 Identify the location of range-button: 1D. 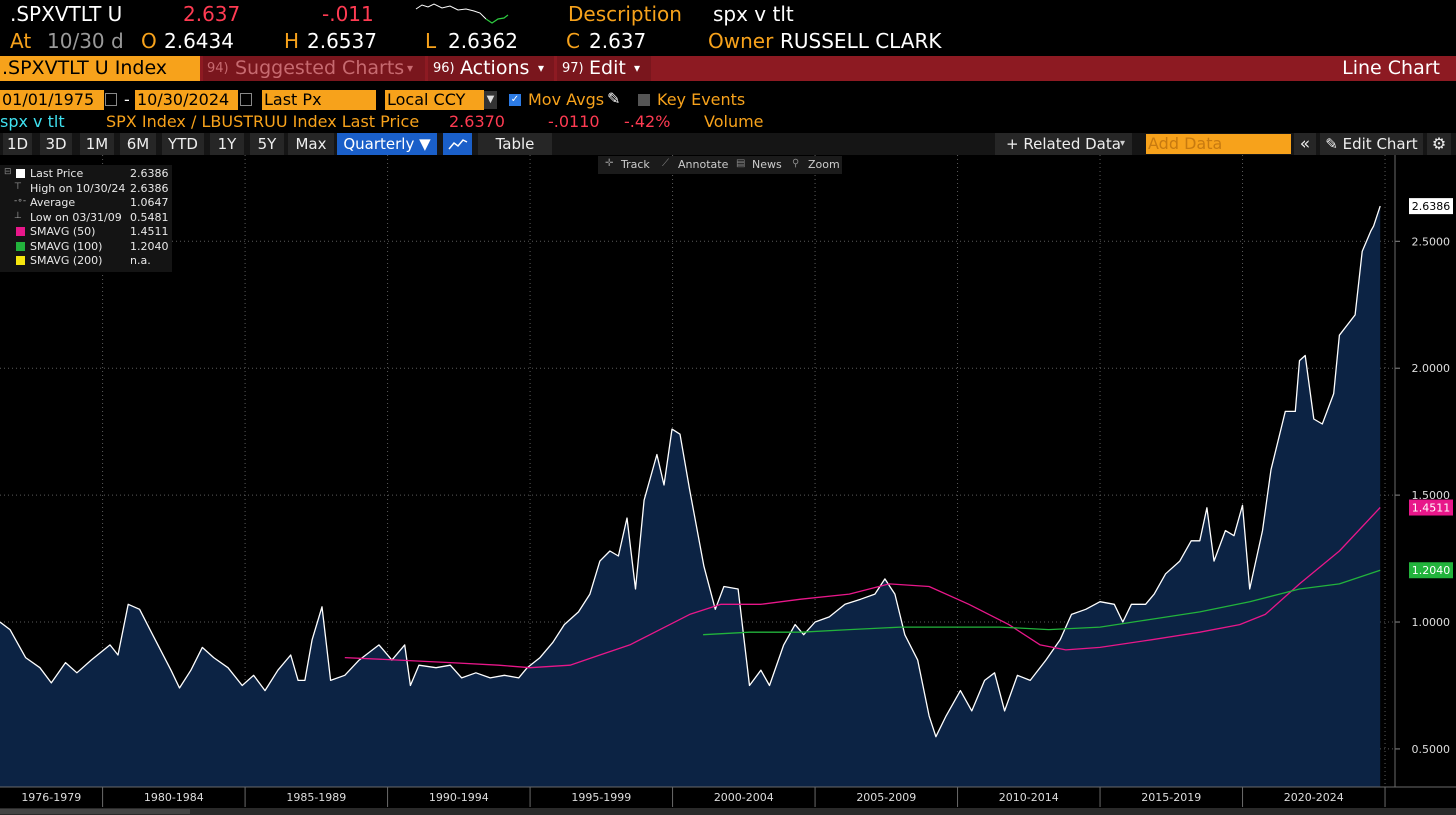
(17, 144).